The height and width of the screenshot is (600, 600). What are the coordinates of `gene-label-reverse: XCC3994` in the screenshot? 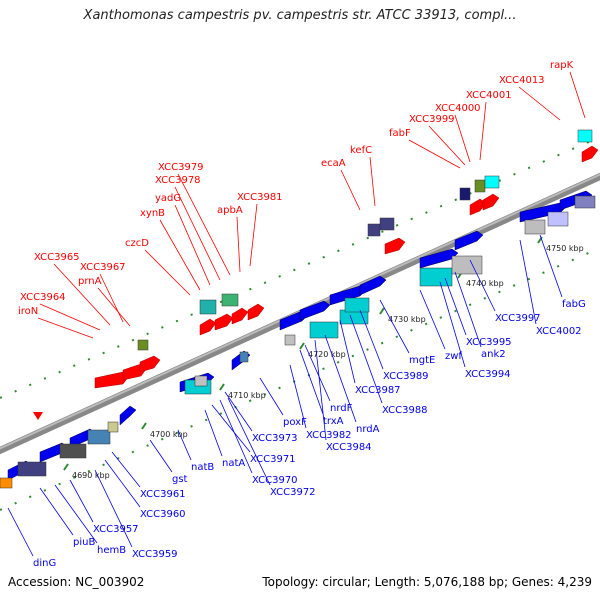 It's located at (488, 374).